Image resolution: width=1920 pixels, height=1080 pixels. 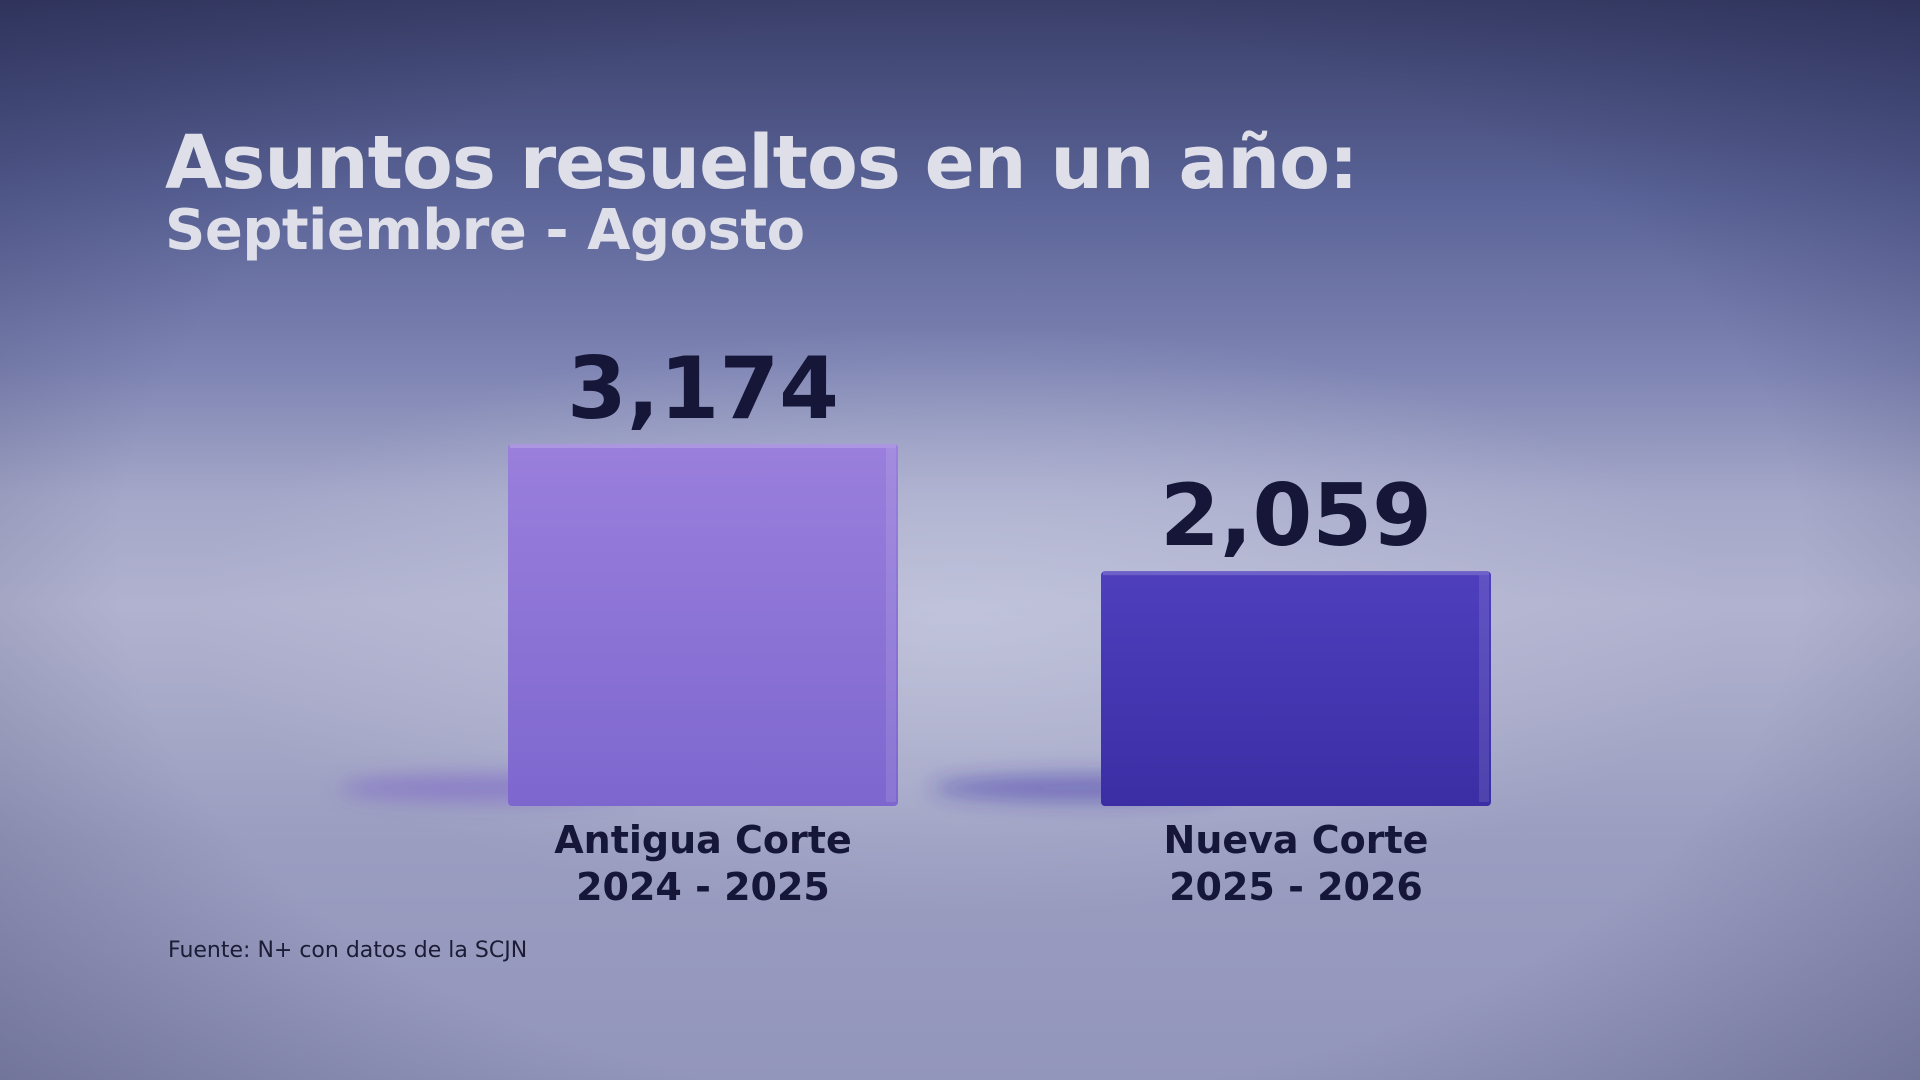 I want to click on category-label-1-line-2: 2024 - 2025, so click(x=703, y=887).